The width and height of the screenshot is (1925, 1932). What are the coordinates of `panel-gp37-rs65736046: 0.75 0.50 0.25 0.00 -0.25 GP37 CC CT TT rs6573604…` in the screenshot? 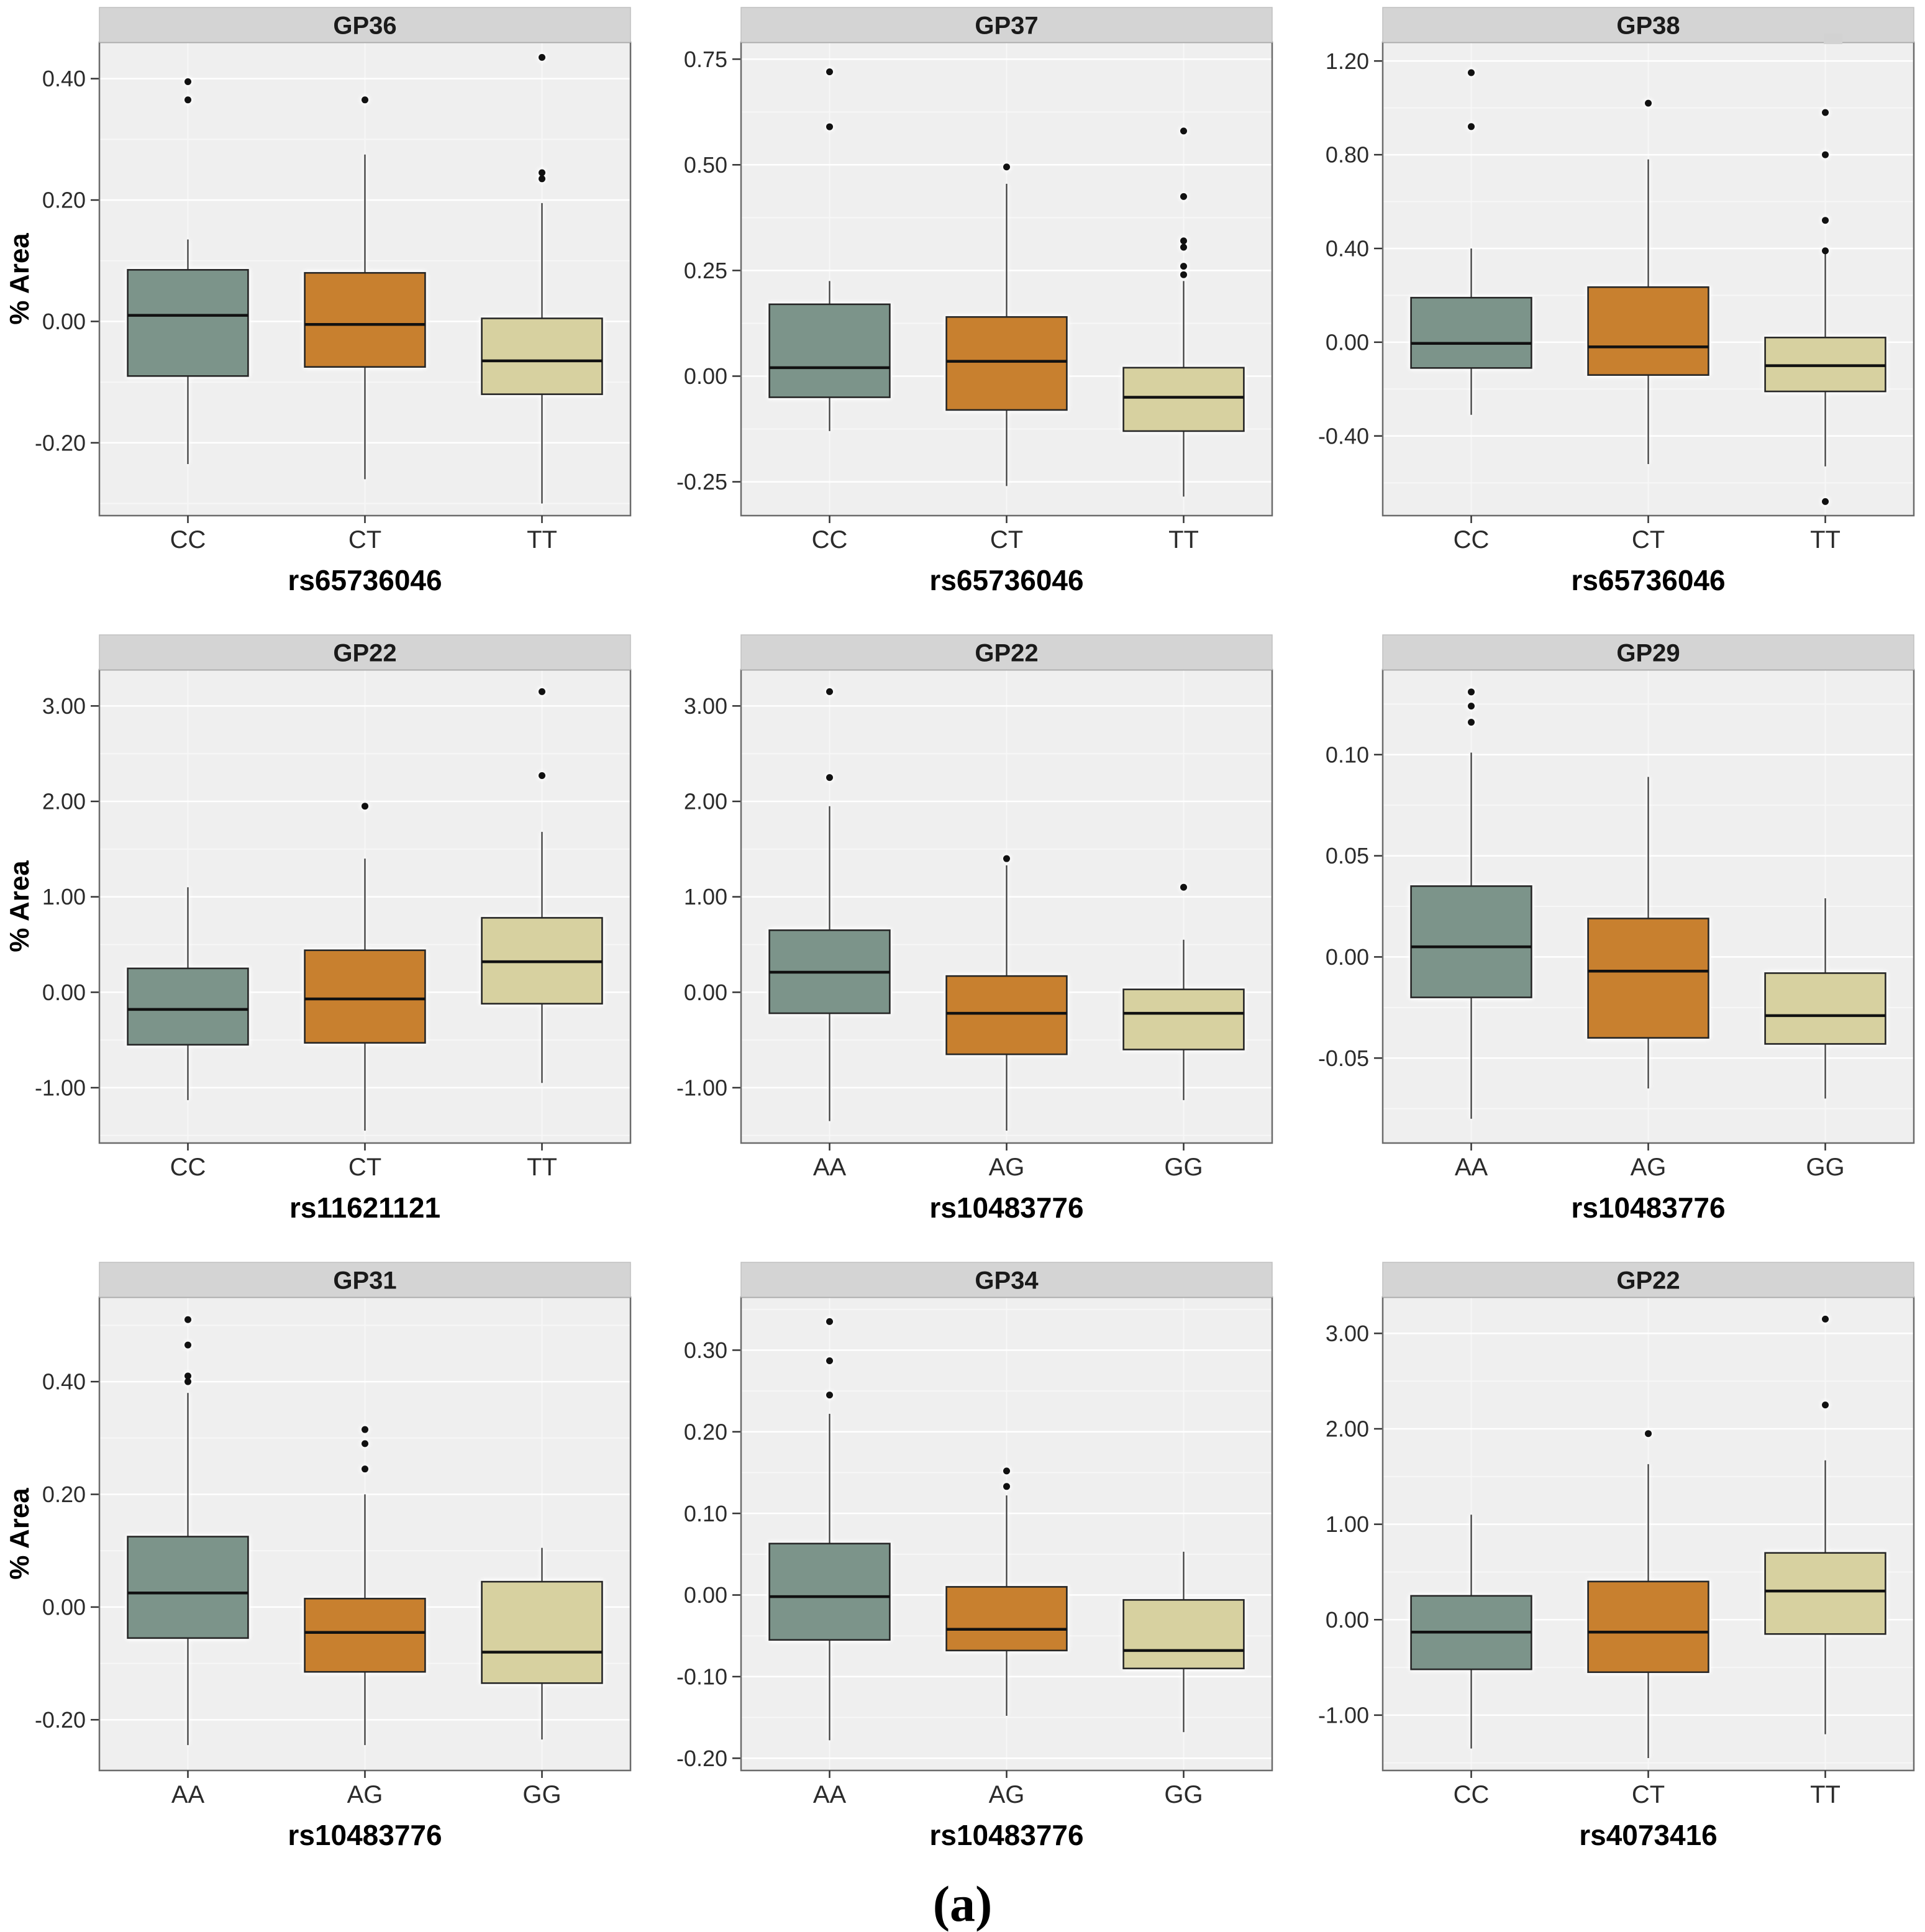 It's located at (962, 313).